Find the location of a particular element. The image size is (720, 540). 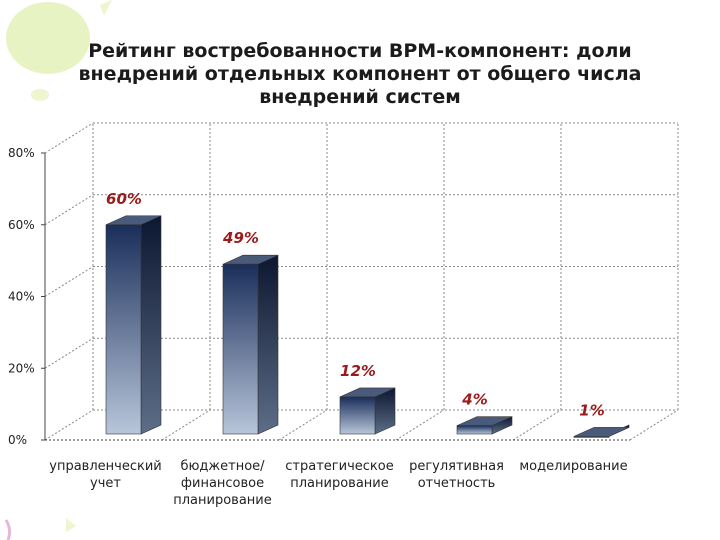

x-tick-label: управленческий is located at coordinates (105, 466).